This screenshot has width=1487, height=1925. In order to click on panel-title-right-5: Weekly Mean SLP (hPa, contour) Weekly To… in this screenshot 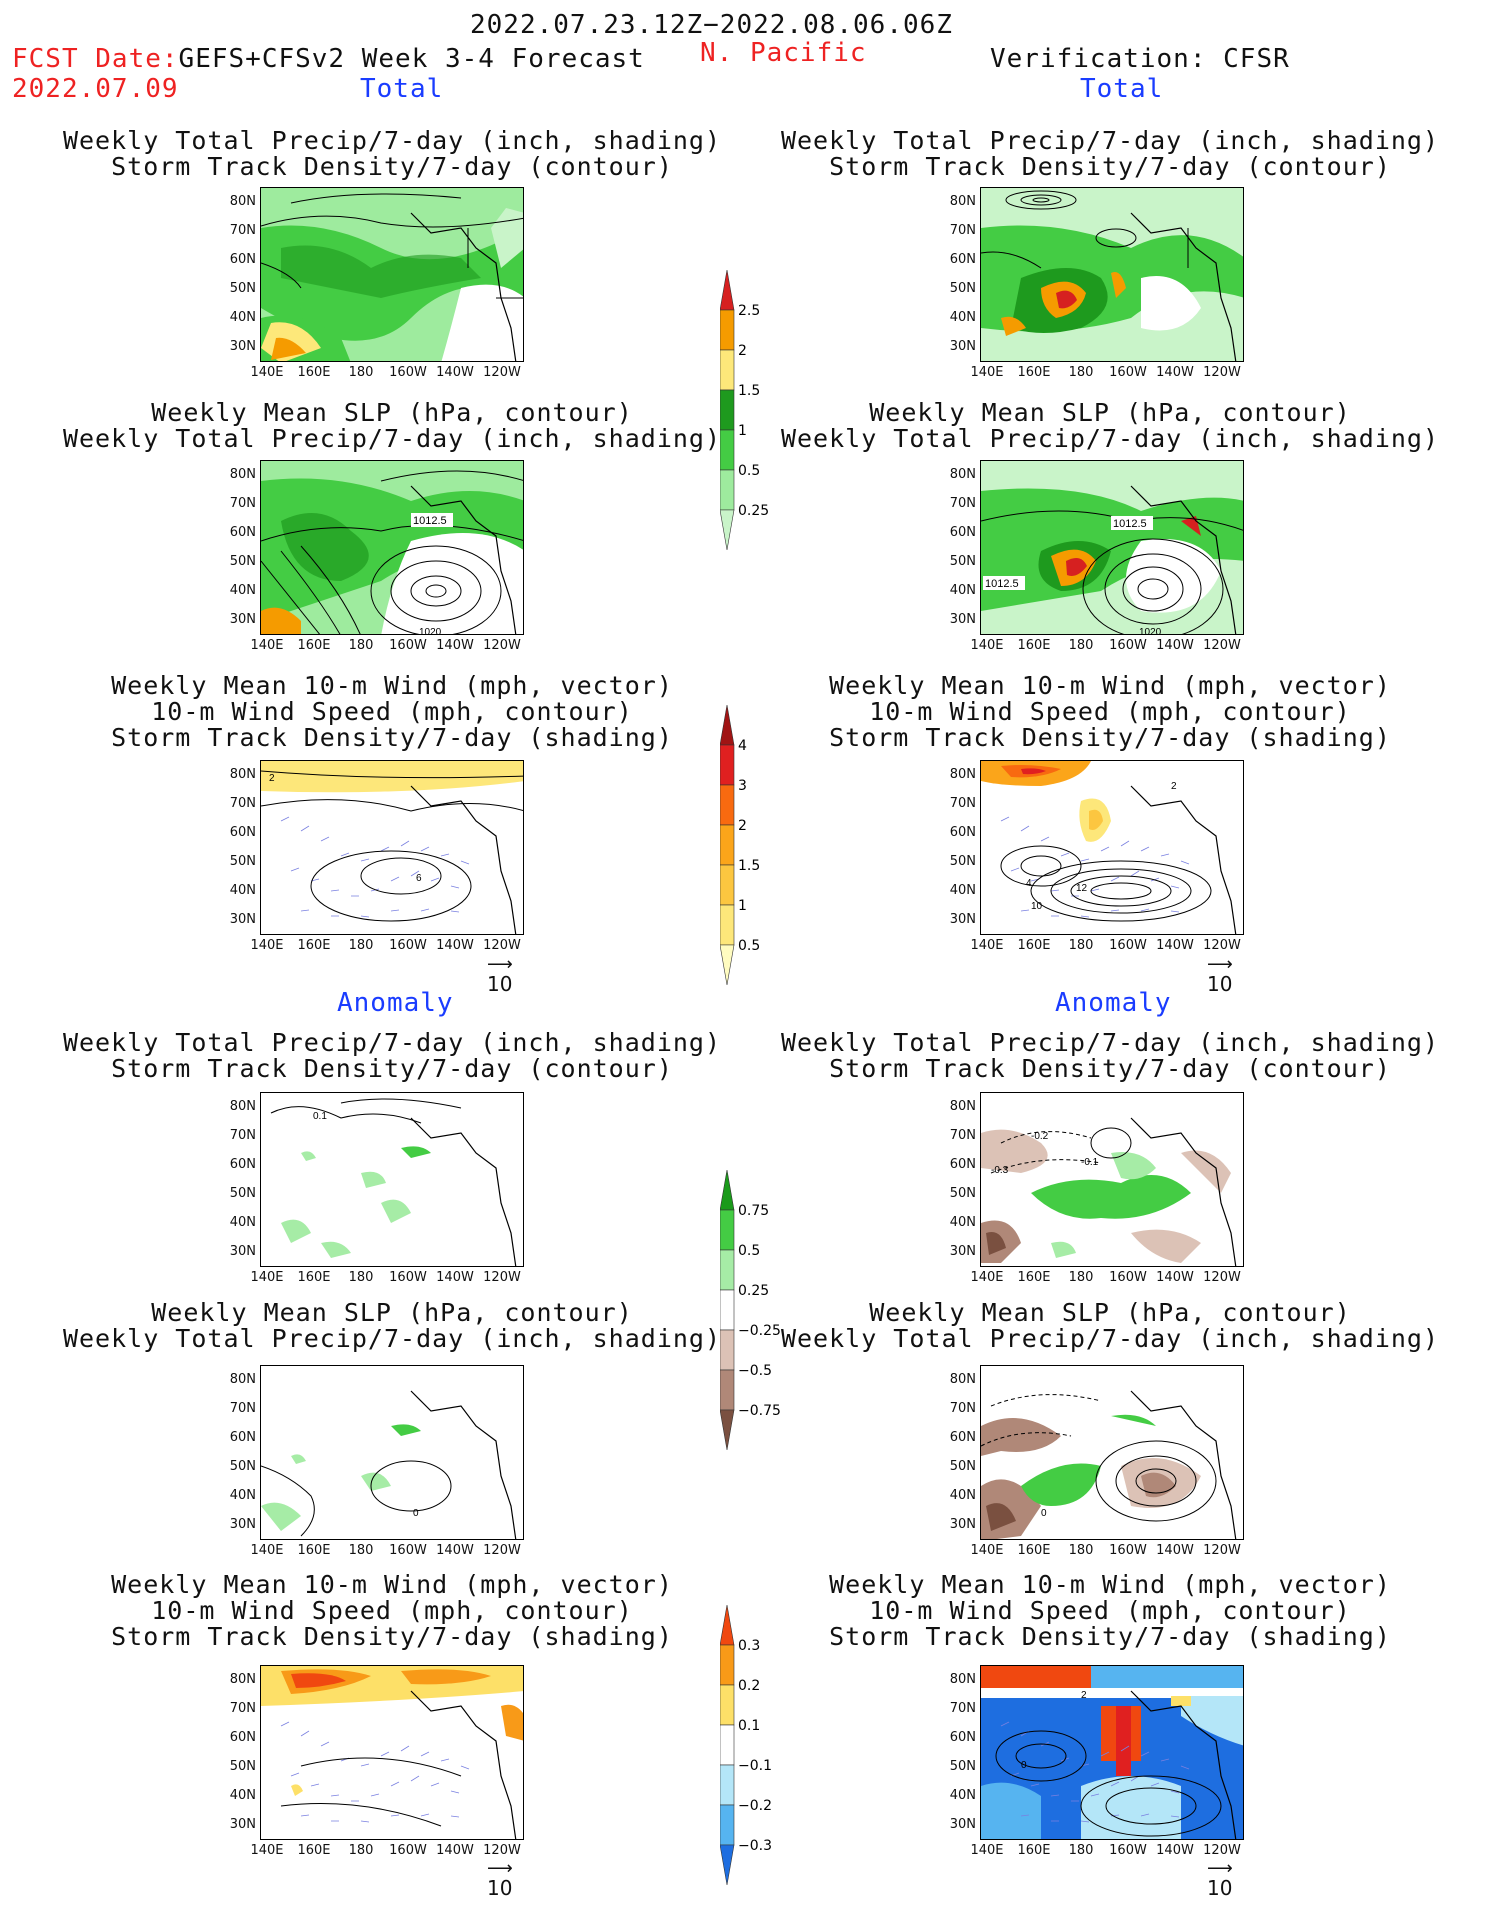, I will do `click(1110, 1326)`.